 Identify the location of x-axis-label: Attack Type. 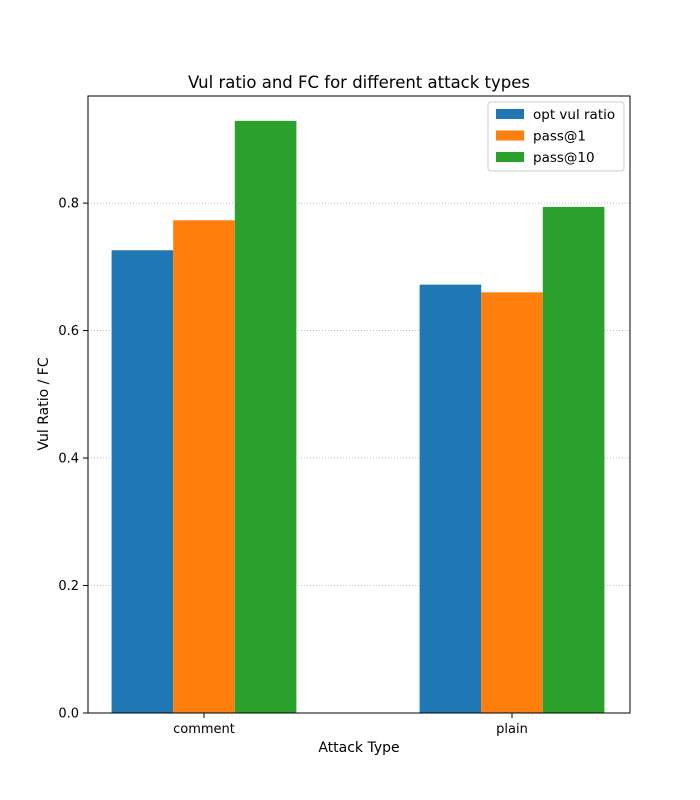
(358, 748).